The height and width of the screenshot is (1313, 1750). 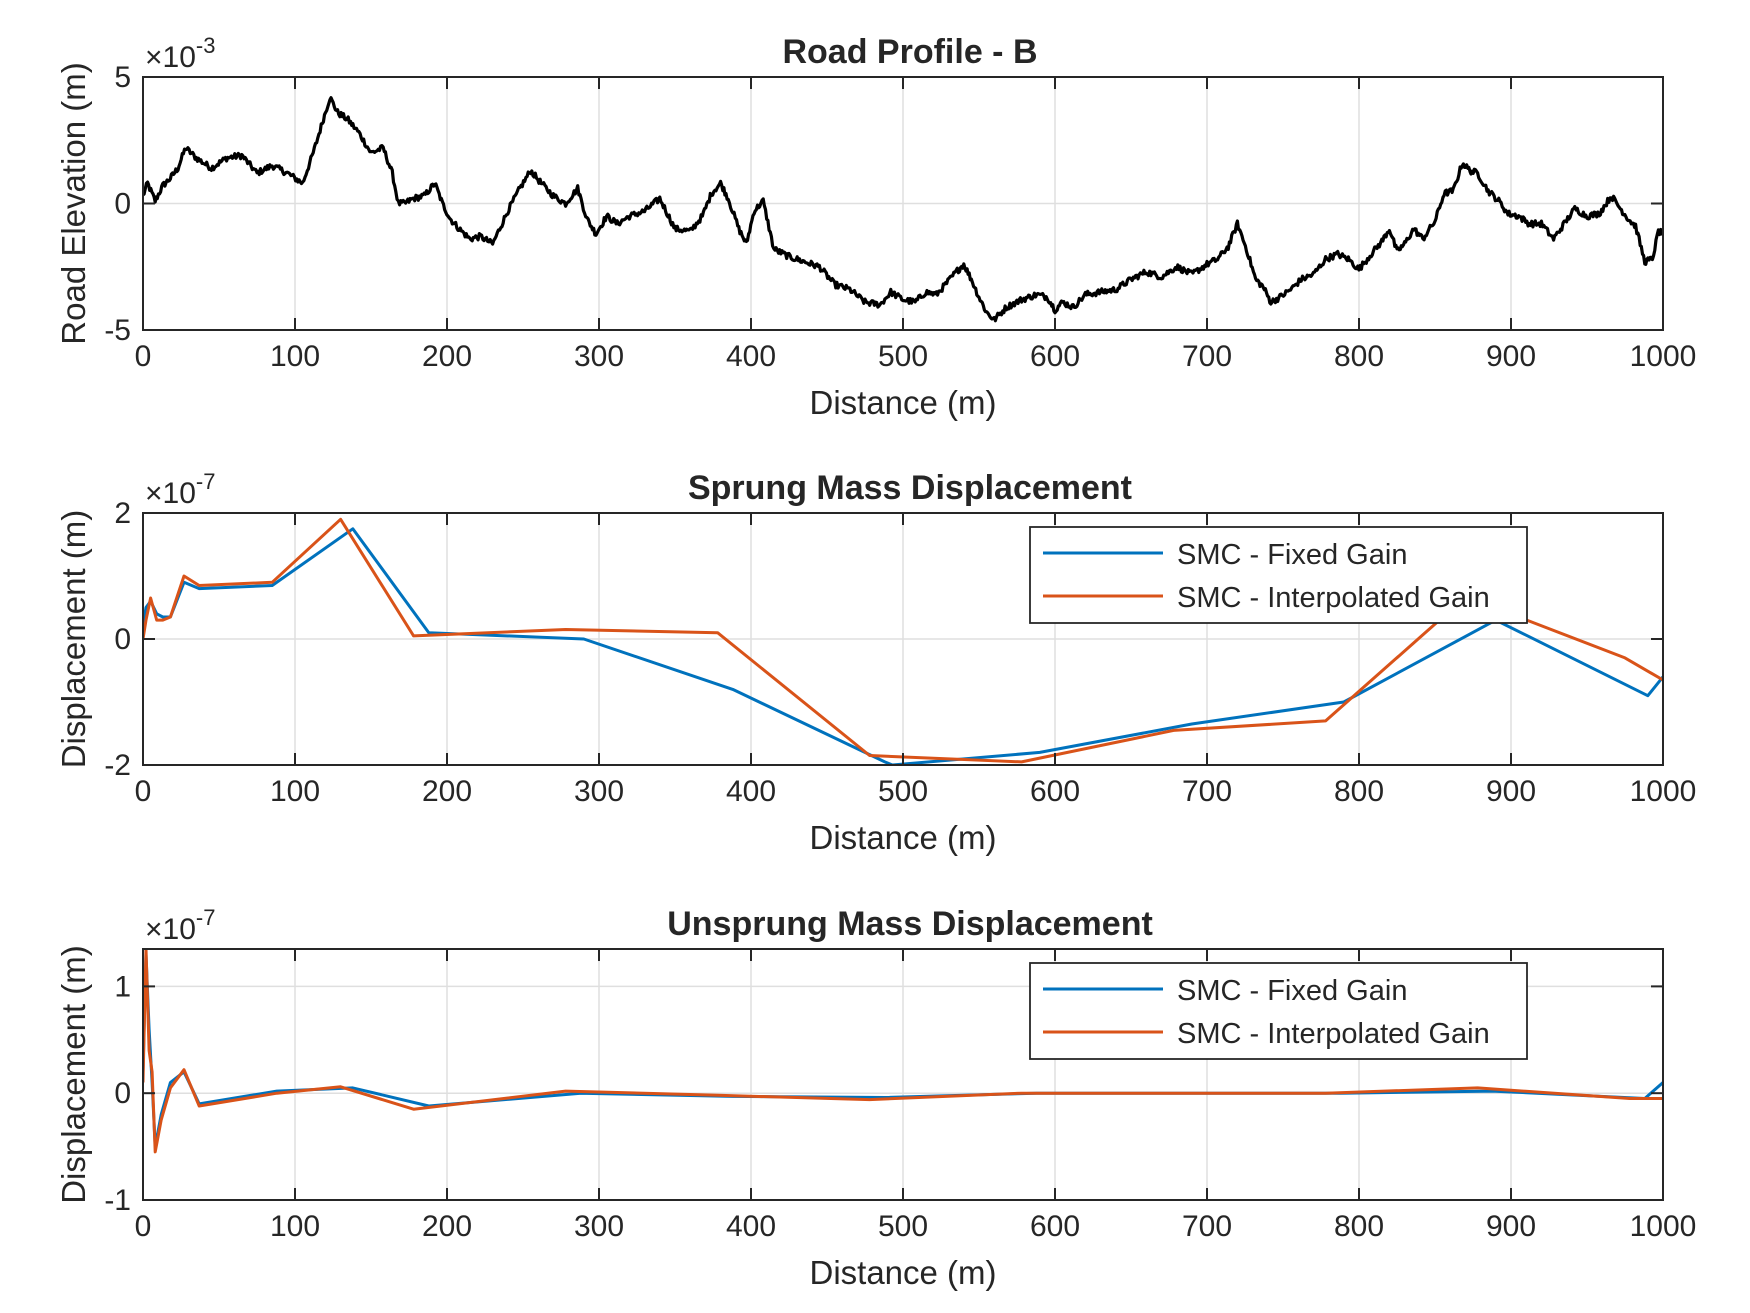 I want to click on series-line-interpolated-gain, so click(x=903, y=1051).